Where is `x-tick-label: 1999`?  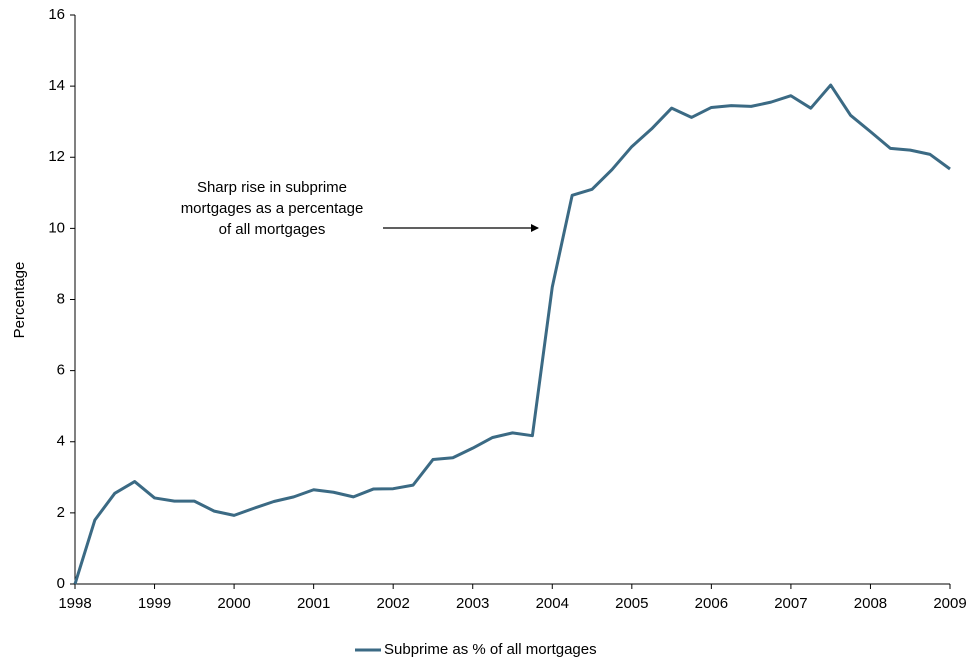
x-tick-label: 1999 is located at coordinates (154, 603).